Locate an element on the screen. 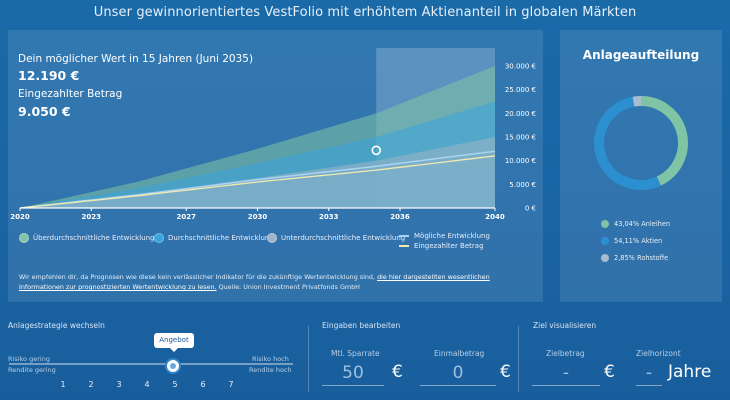  y-tick-label: 0 € is located at coordinates (530, 209).